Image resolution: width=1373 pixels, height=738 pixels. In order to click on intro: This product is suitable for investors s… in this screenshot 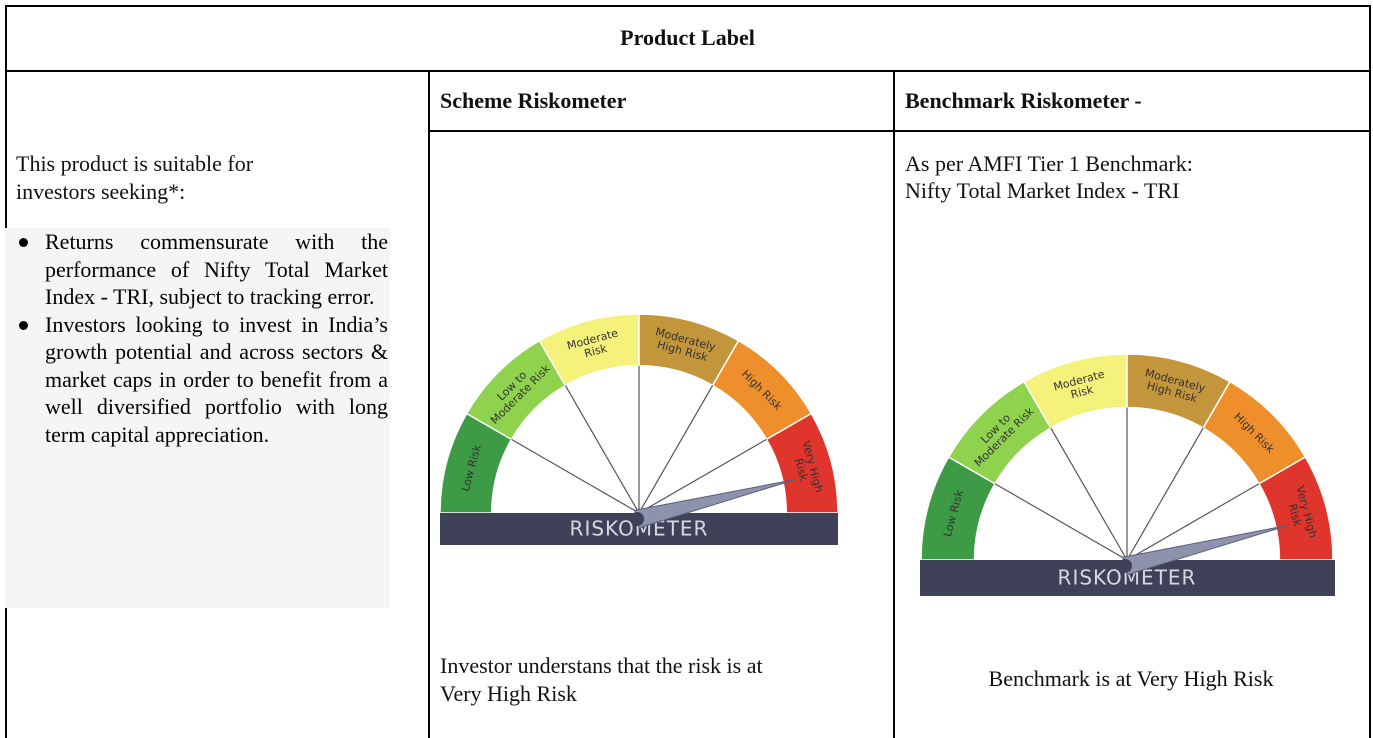, I will do `click(135, 177)`.